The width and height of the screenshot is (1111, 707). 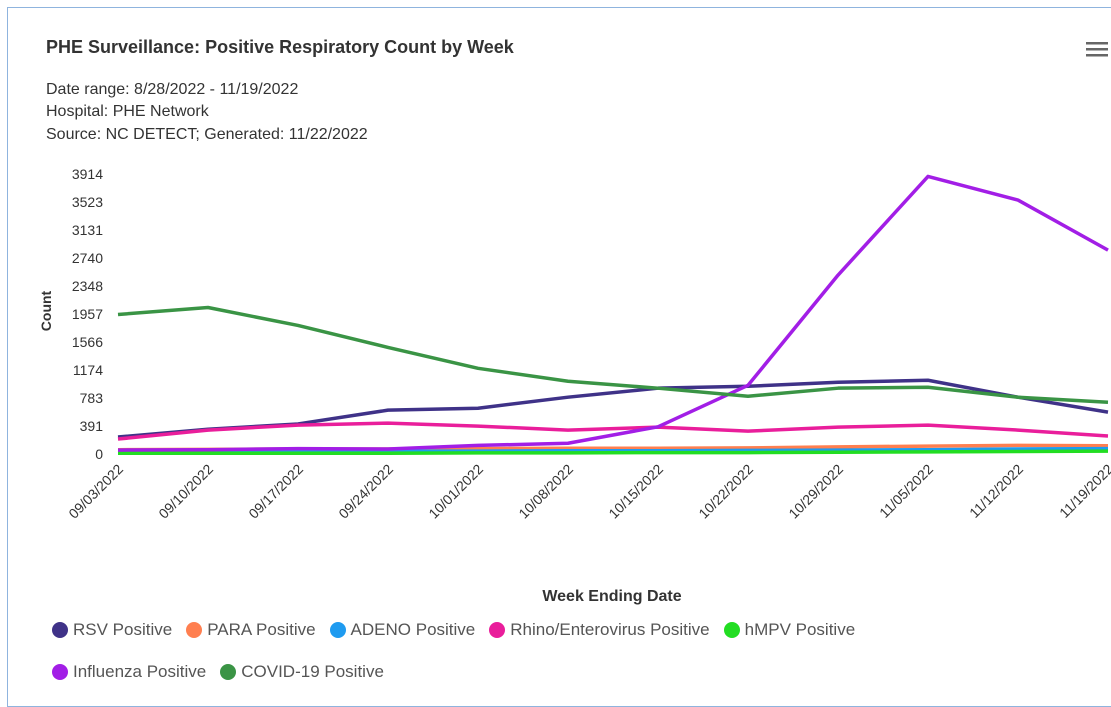 I want to click on x-tick-label: 11/12/2022, so click(x=996, y=491).